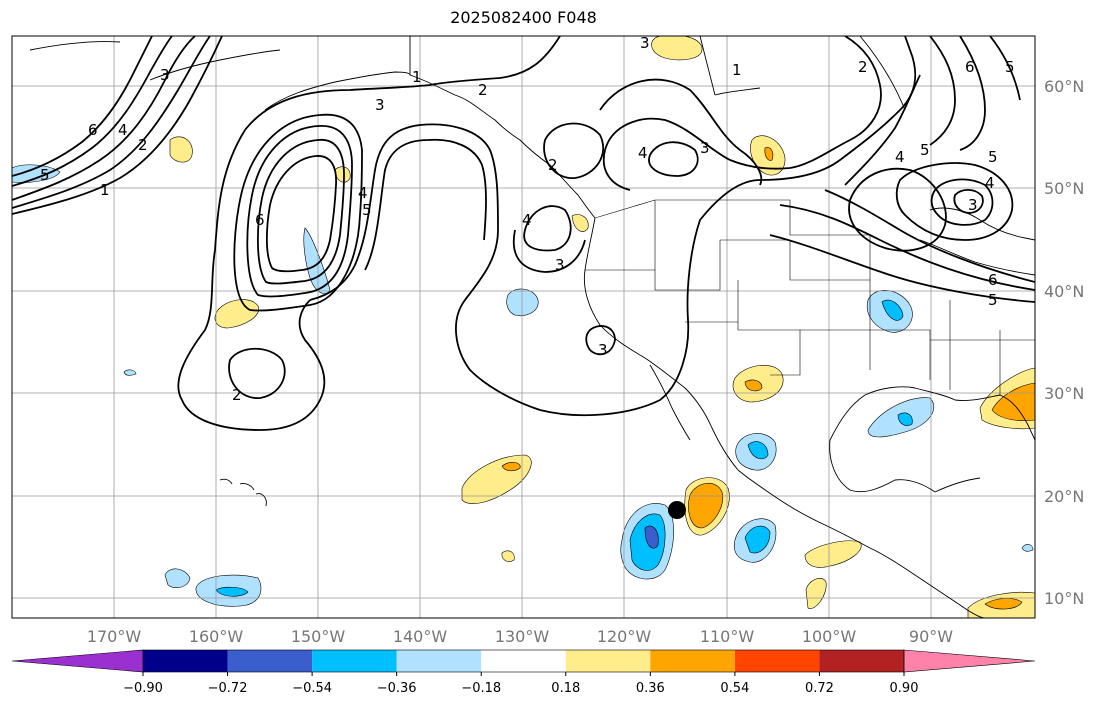 The height and width of the screenshot is (712, 1105). What do you see at coordinates (114, 636) in the screenshot?
I see `lon-label: 170°W` at bounding box center [114, 636].